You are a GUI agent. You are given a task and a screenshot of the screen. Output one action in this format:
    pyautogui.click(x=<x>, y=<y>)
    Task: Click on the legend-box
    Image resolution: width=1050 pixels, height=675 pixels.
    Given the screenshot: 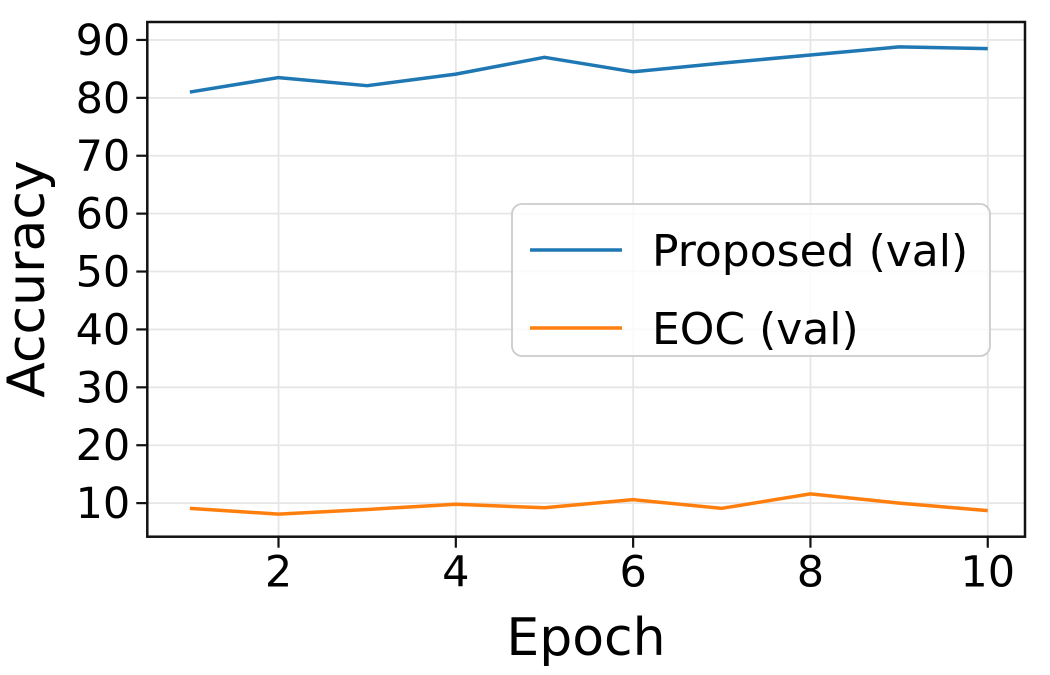 What is the action you would take?
    pyautogui.click(x=751, y=280)
    